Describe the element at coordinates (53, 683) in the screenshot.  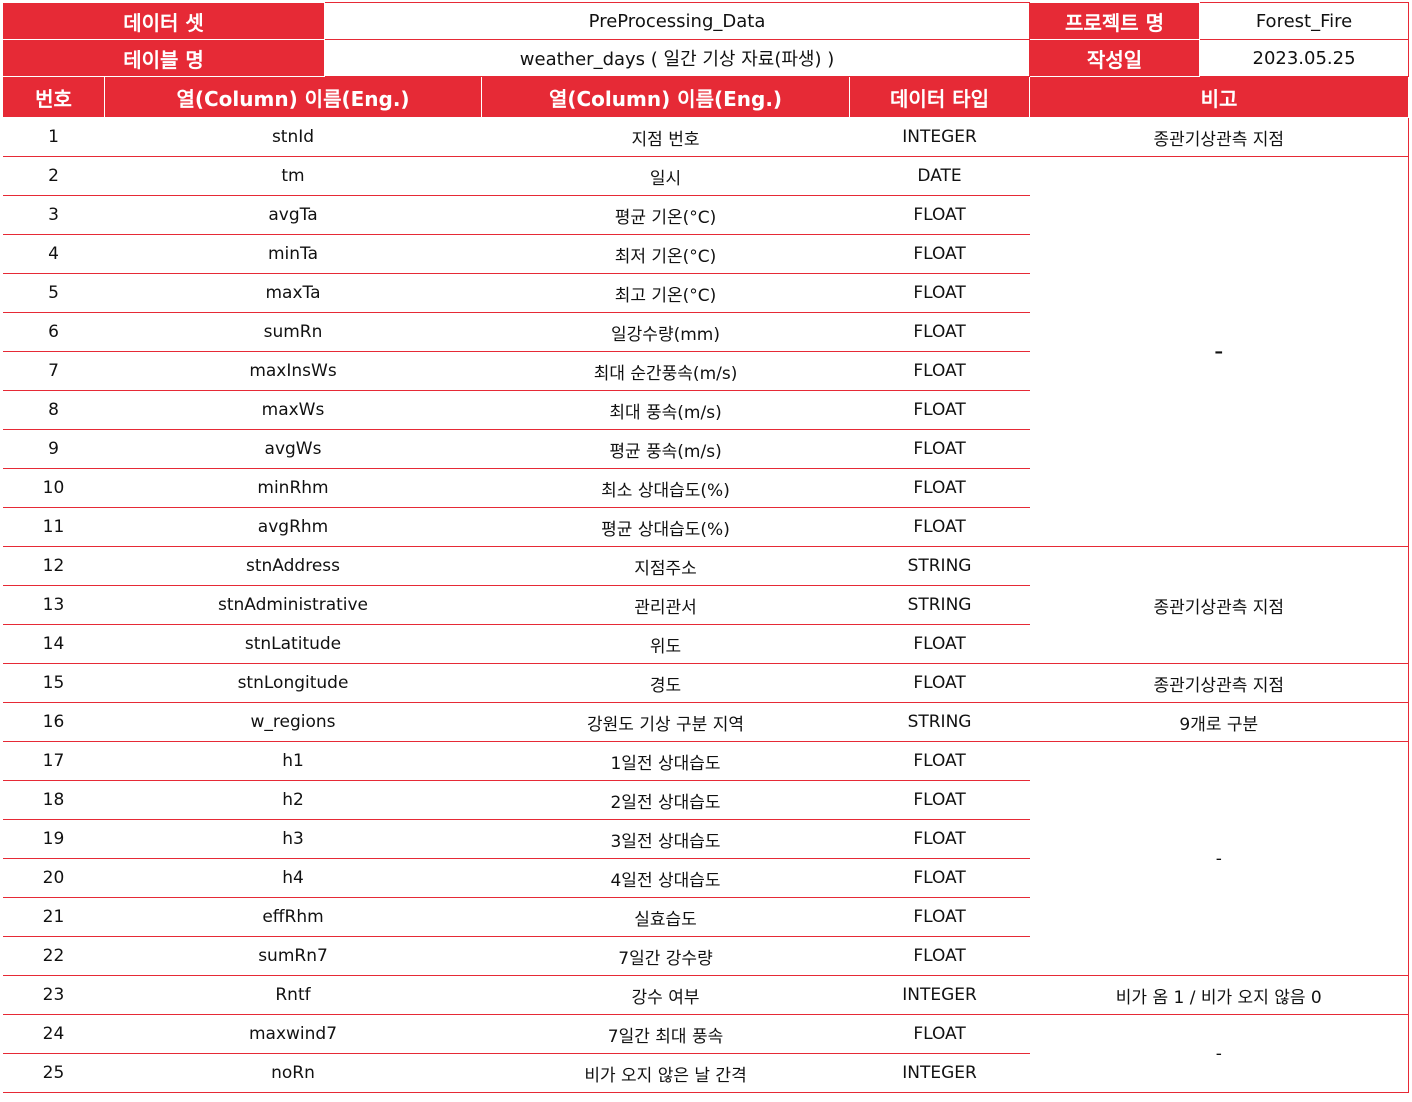
I see `row-number: 15` at that location.